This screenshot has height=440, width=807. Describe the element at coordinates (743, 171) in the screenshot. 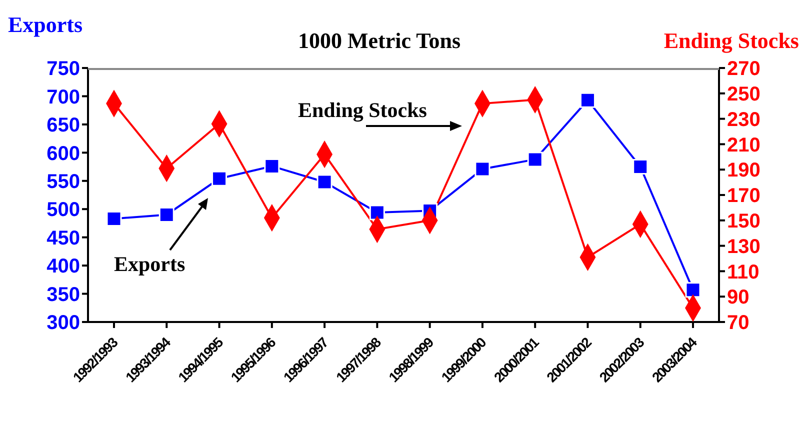

I see `y2-tick-label: 190` at that location.